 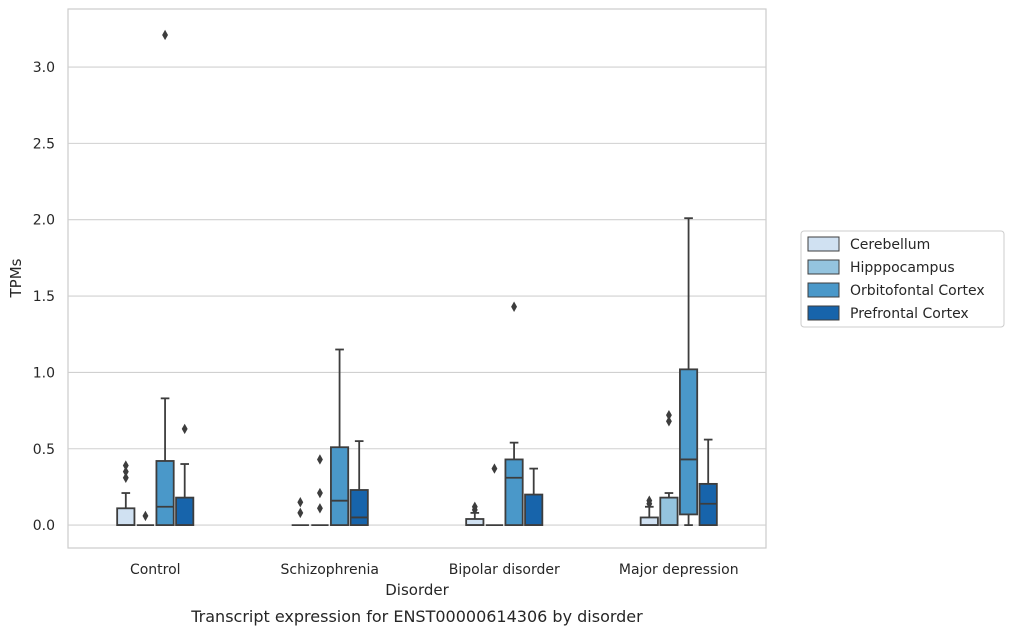 I want to click on x-tick-label: Schizophrenia, so click(x=330, y=570).